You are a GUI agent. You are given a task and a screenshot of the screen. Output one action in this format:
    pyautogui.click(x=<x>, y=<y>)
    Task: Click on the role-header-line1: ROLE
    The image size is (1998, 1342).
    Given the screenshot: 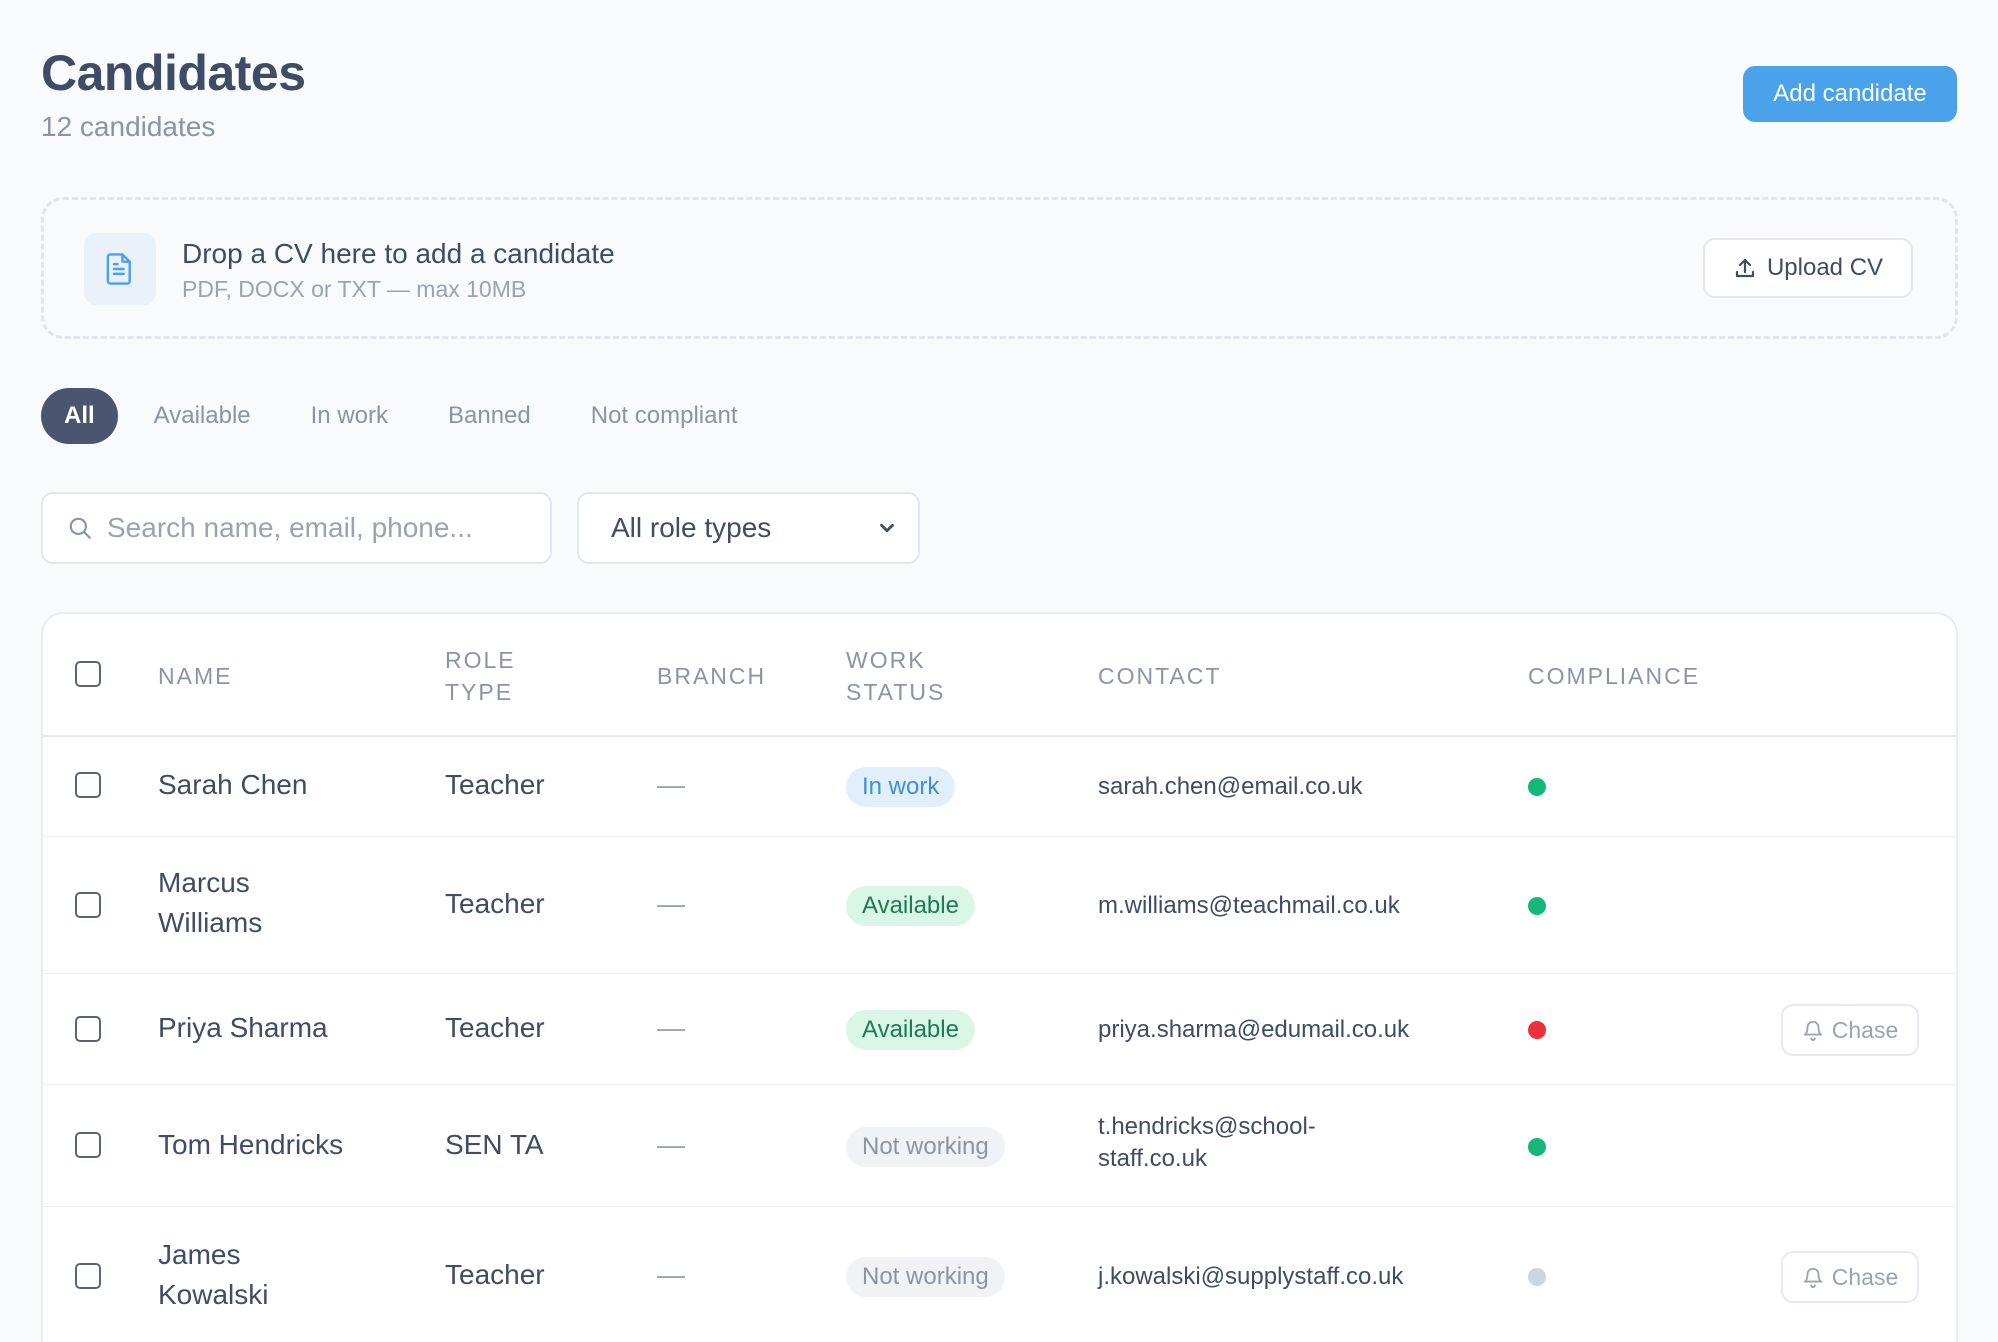 What is the action you would take?
    pyautogui.click(x=480, y=660)
    